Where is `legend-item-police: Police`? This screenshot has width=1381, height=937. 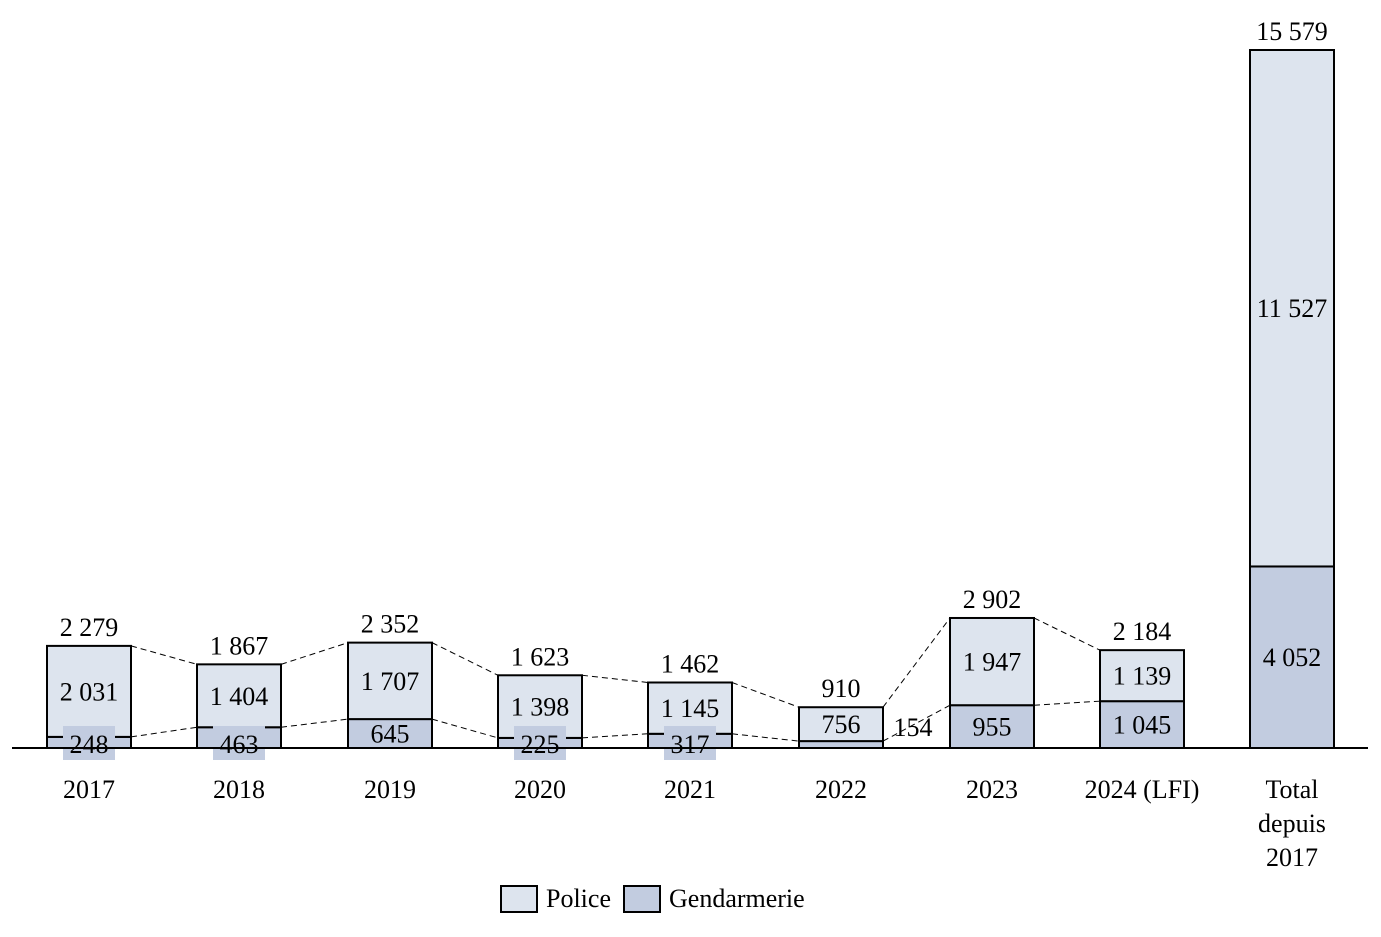 legend-item-police: Police is located at coordinates (555, 899).